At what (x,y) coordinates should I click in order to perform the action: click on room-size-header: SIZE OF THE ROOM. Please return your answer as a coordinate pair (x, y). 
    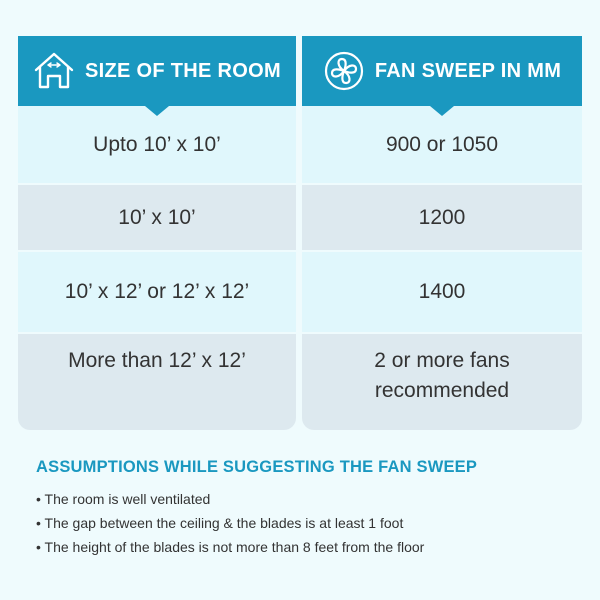
    Looking at the image, I should click on (157, 76).